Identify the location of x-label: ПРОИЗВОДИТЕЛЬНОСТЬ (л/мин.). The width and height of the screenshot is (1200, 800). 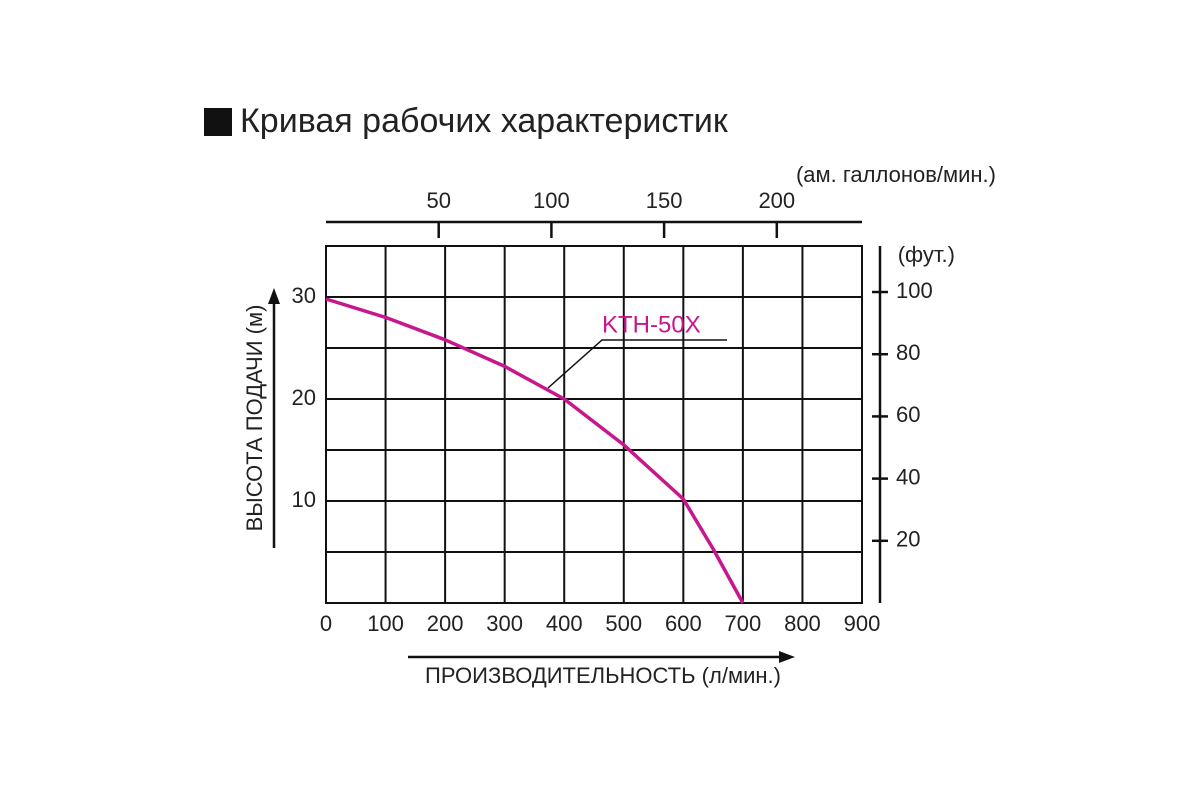
(603, 675).